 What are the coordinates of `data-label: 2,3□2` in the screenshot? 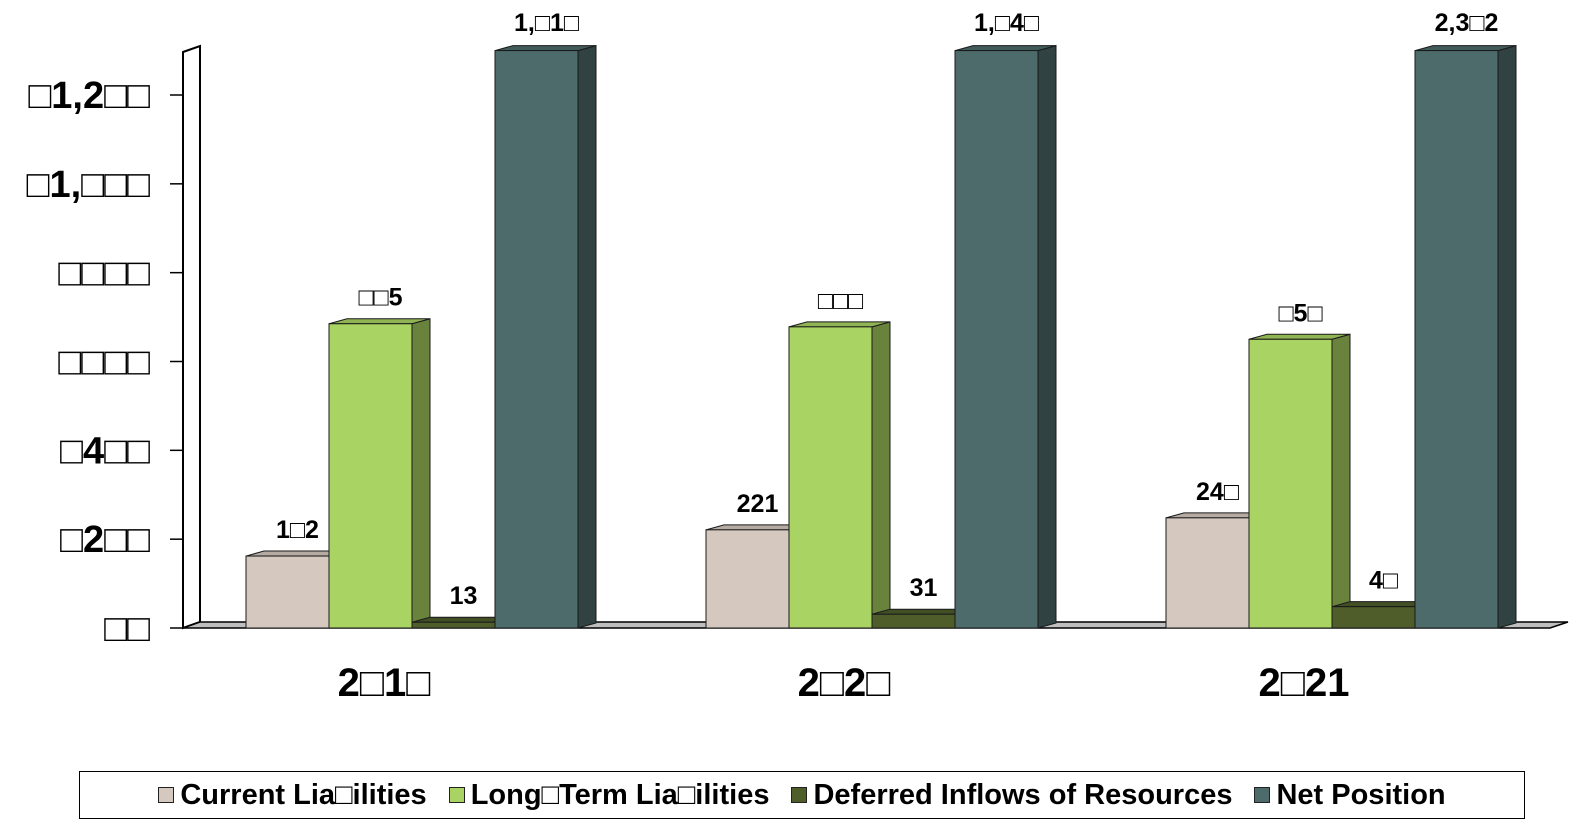 It's located at (1467, 23).